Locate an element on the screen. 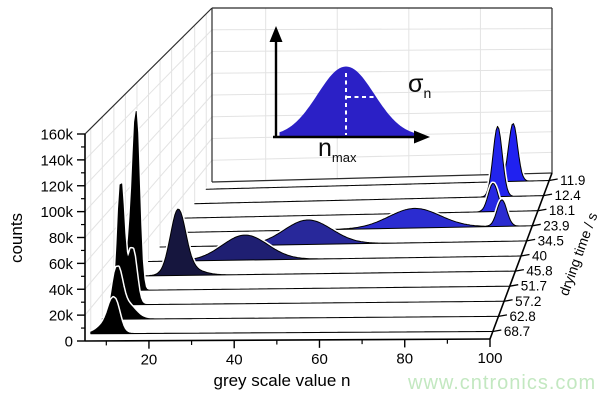  sigma-symbol: σ is located at coordinates (416, 84).